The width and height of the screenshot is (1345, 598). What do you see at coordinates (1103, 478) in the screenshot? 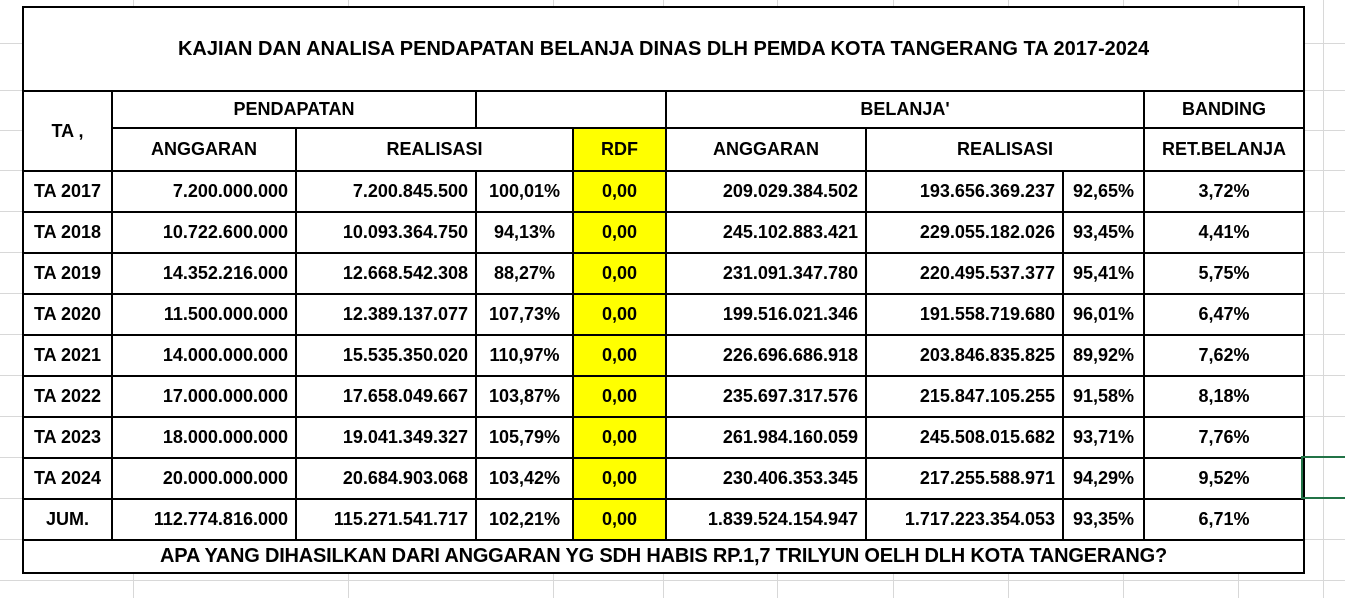
I see `cell-belanja-pct: 94,29%` at bounding box center [1103, 478].